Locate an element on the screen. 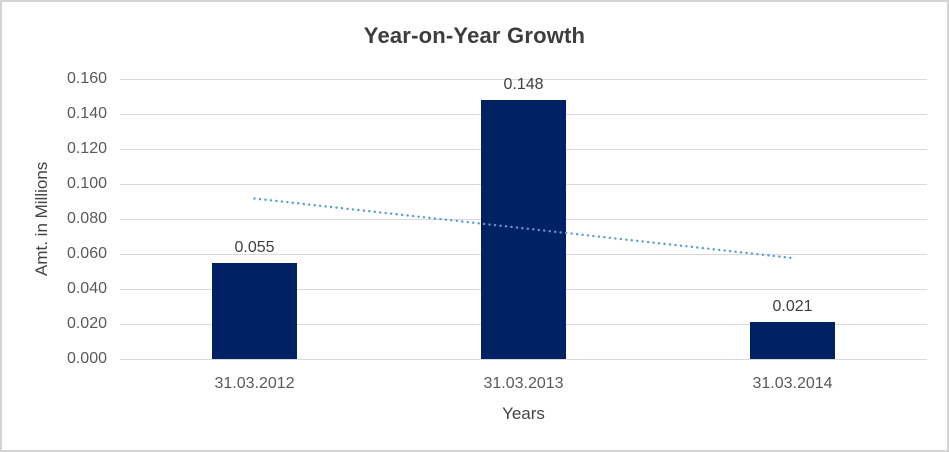  y-axis-tick-label: 0.120 is located at coordinates (86, 148).